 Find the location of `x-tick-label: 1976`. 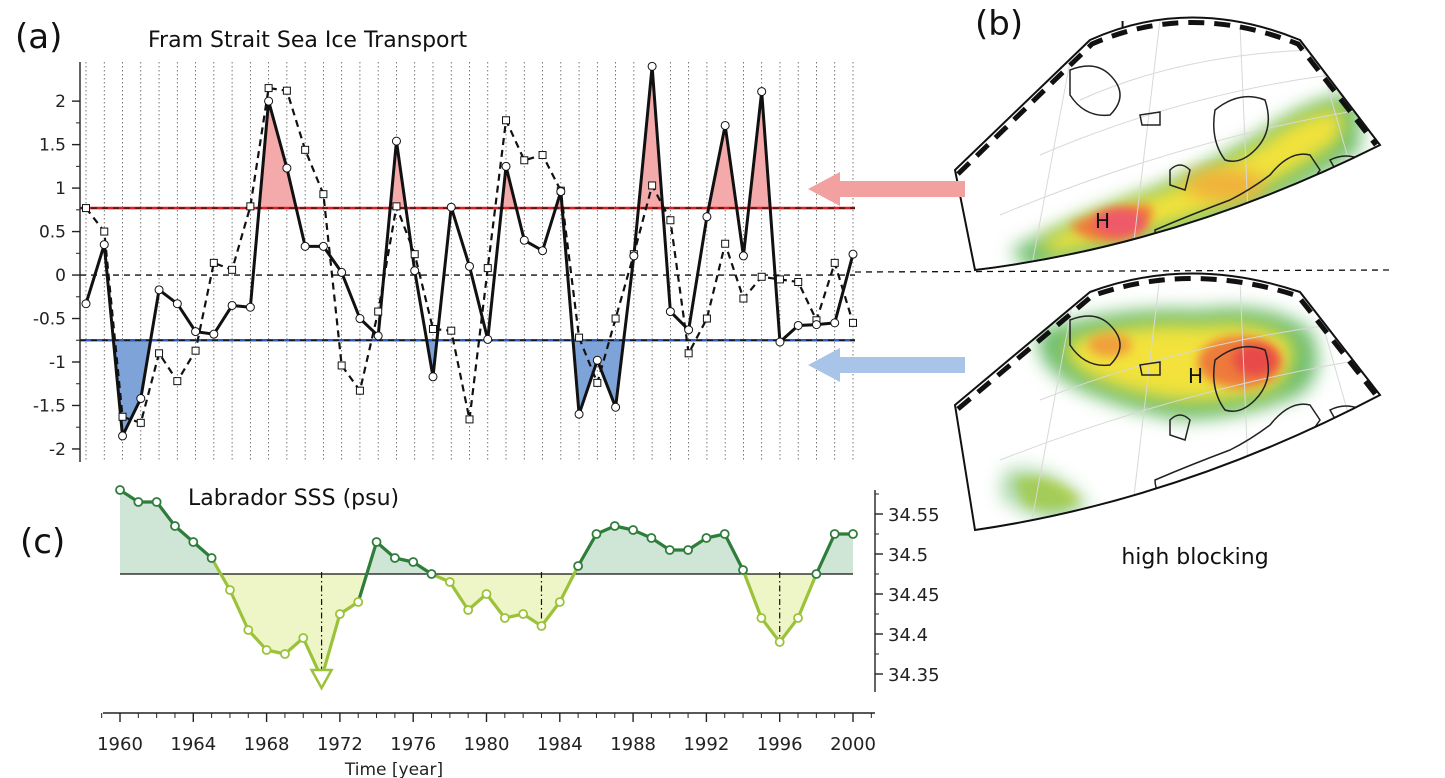

x-tick-label: 1976 is located at coordinates (413, 744).